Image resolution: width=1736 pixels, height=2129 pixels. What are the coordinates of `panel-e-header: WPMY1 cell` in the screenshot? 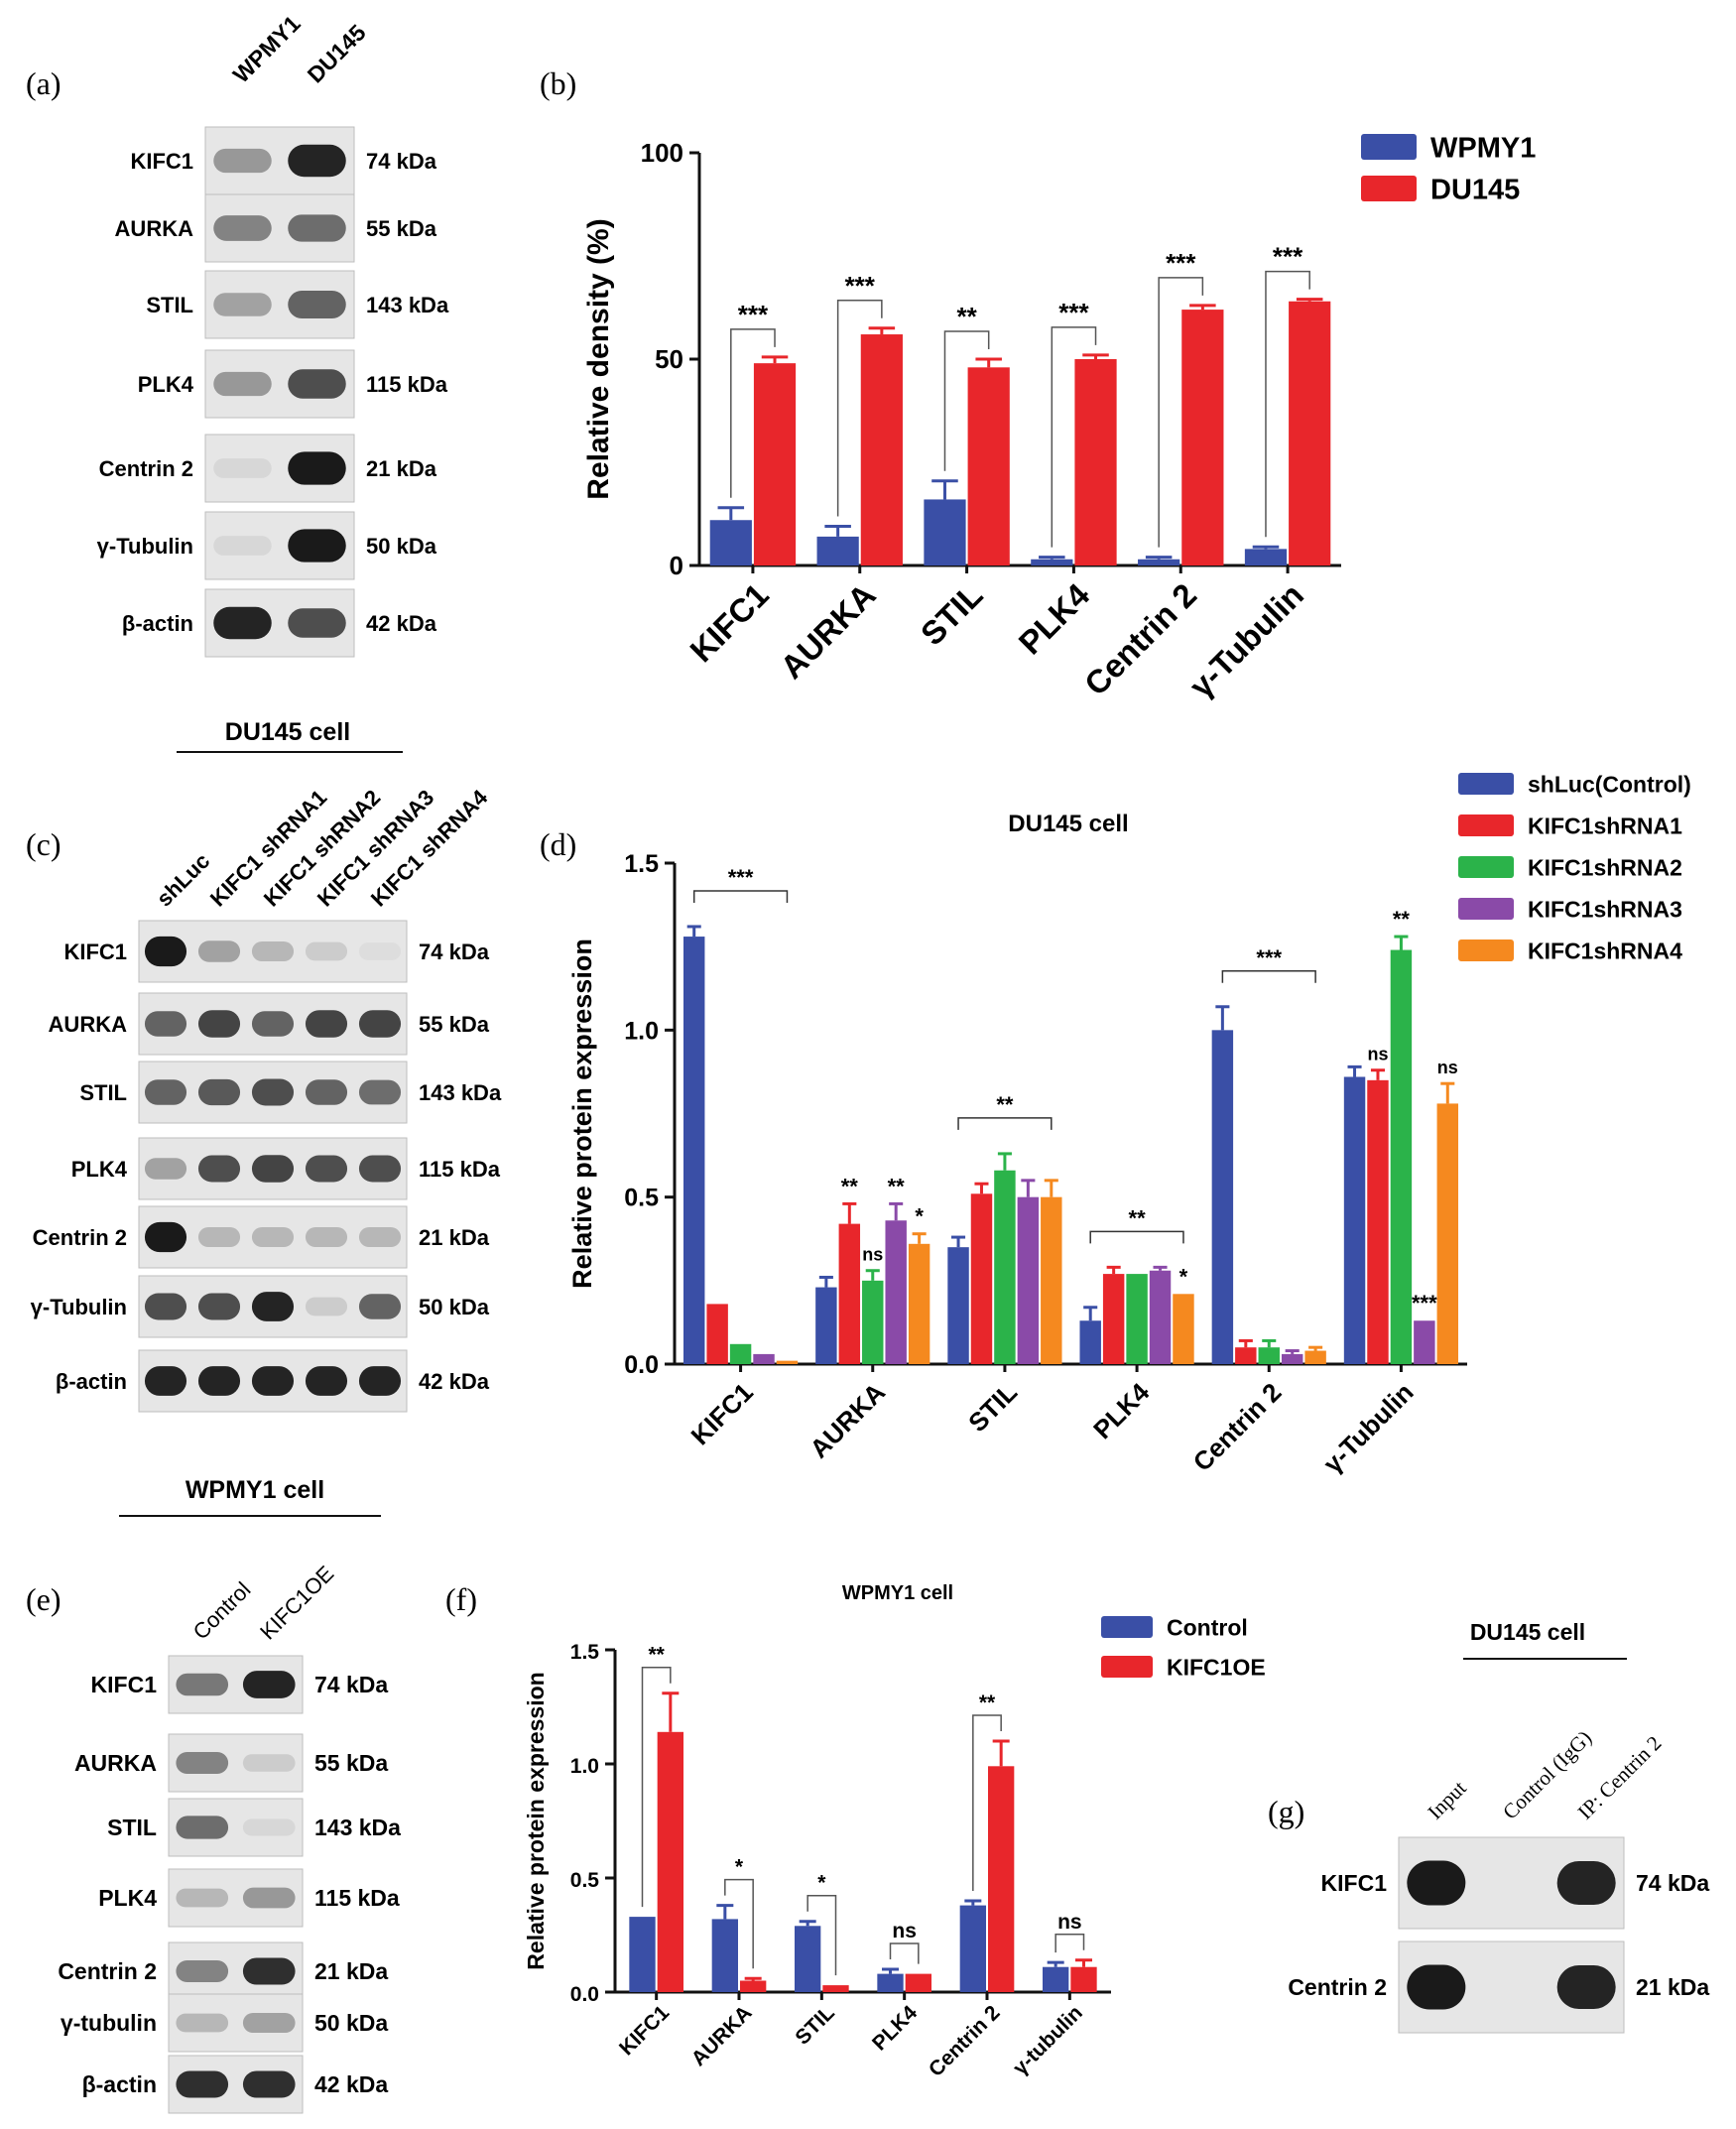 It's located at (255, 1490).